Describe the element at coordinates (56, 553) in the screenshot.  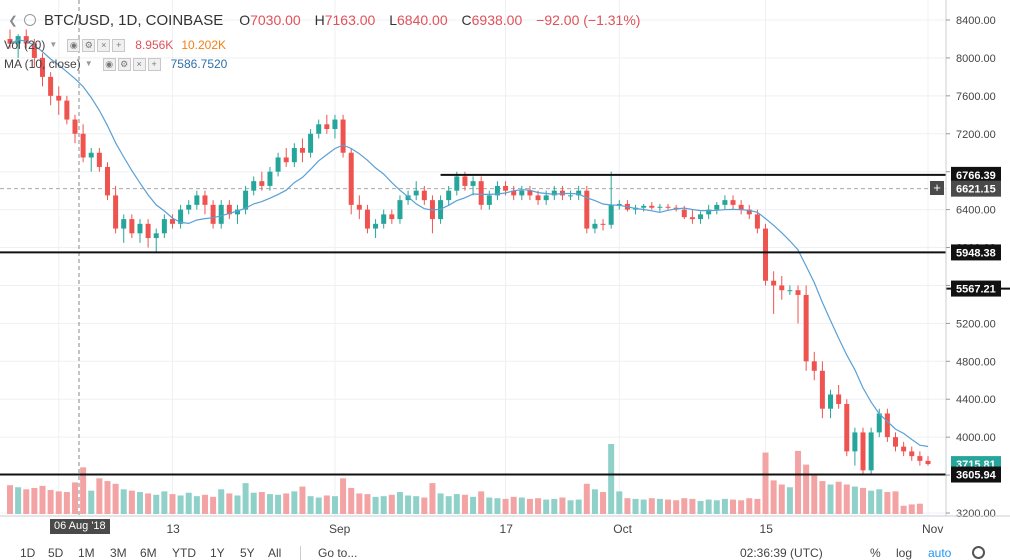
I see `timeframe-5d: 5D` at that location.